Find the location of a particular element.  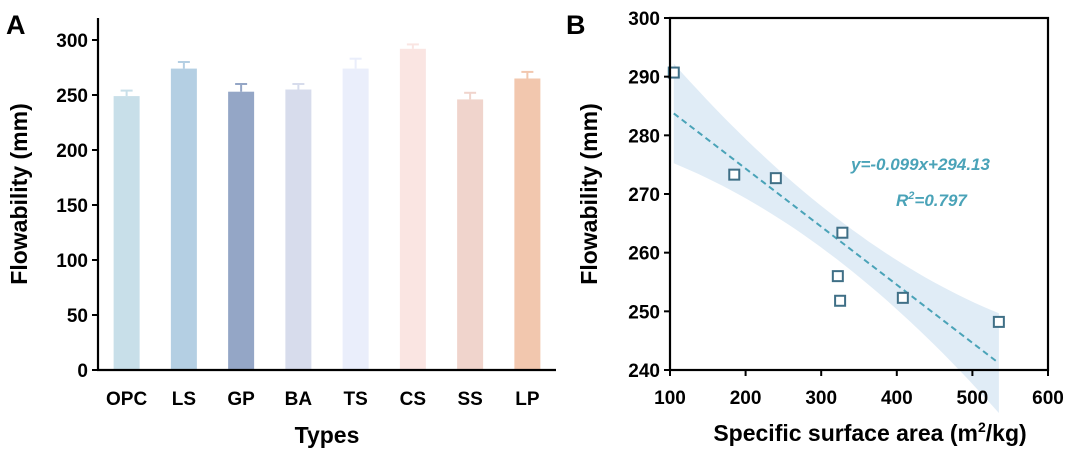

panel-b-y-ticks: 240 250 260 270 280 290 300 is located at coordinates (649, 195).